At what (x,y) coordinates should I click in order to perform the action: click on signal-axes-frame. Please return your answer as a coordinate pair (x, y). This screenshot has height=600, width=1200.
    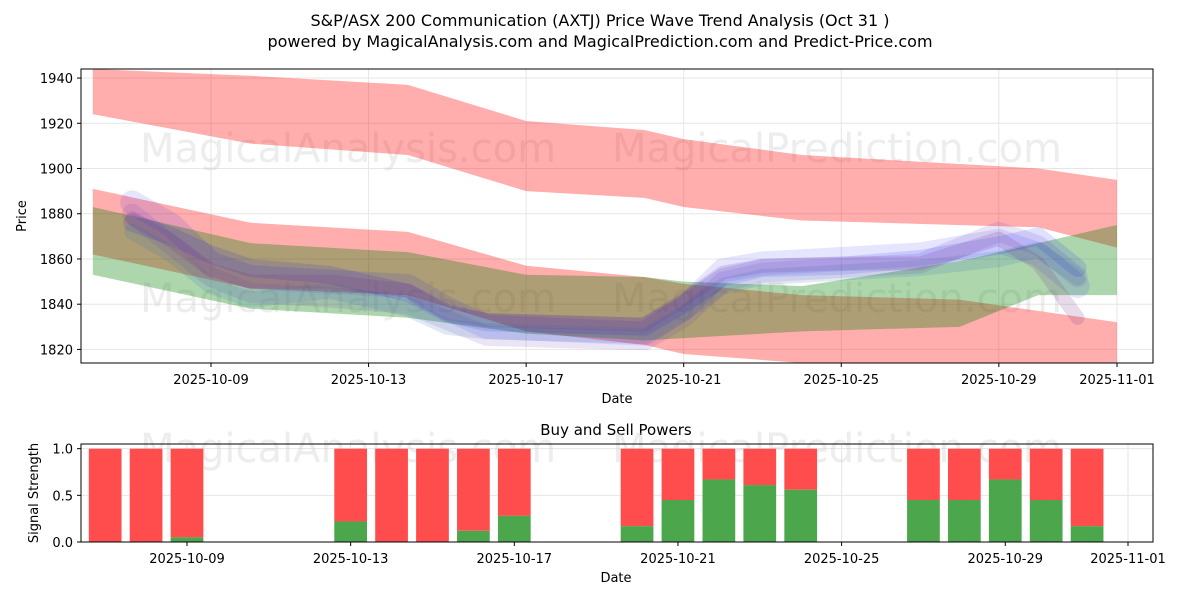
    Looking at the image, I should click on (617, 493).